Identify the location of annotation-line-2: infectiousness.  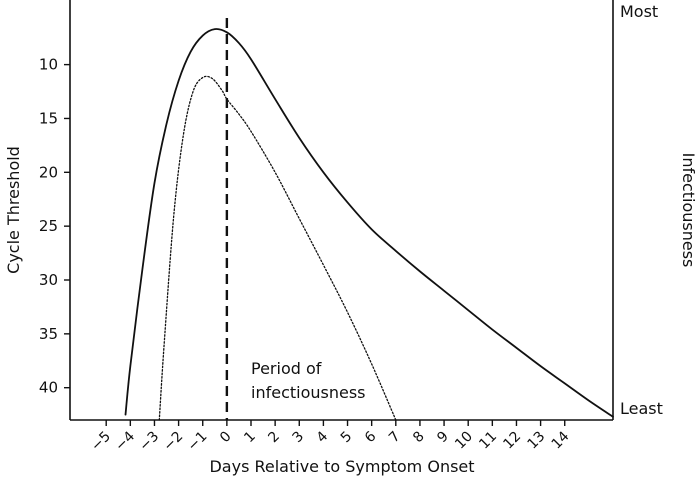
(308, 392).